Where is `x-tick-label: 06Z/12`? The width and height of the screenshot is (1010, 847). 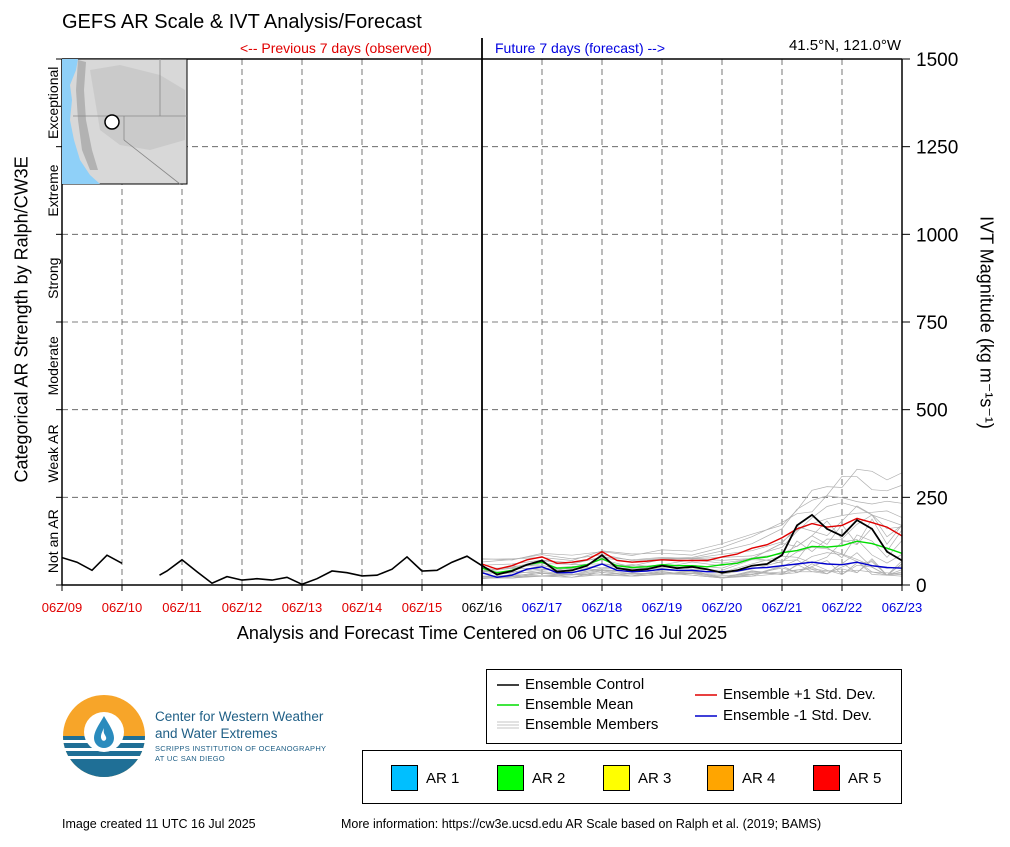
x-tick-label: 06Z/12 is located at coordinates (242, 607).